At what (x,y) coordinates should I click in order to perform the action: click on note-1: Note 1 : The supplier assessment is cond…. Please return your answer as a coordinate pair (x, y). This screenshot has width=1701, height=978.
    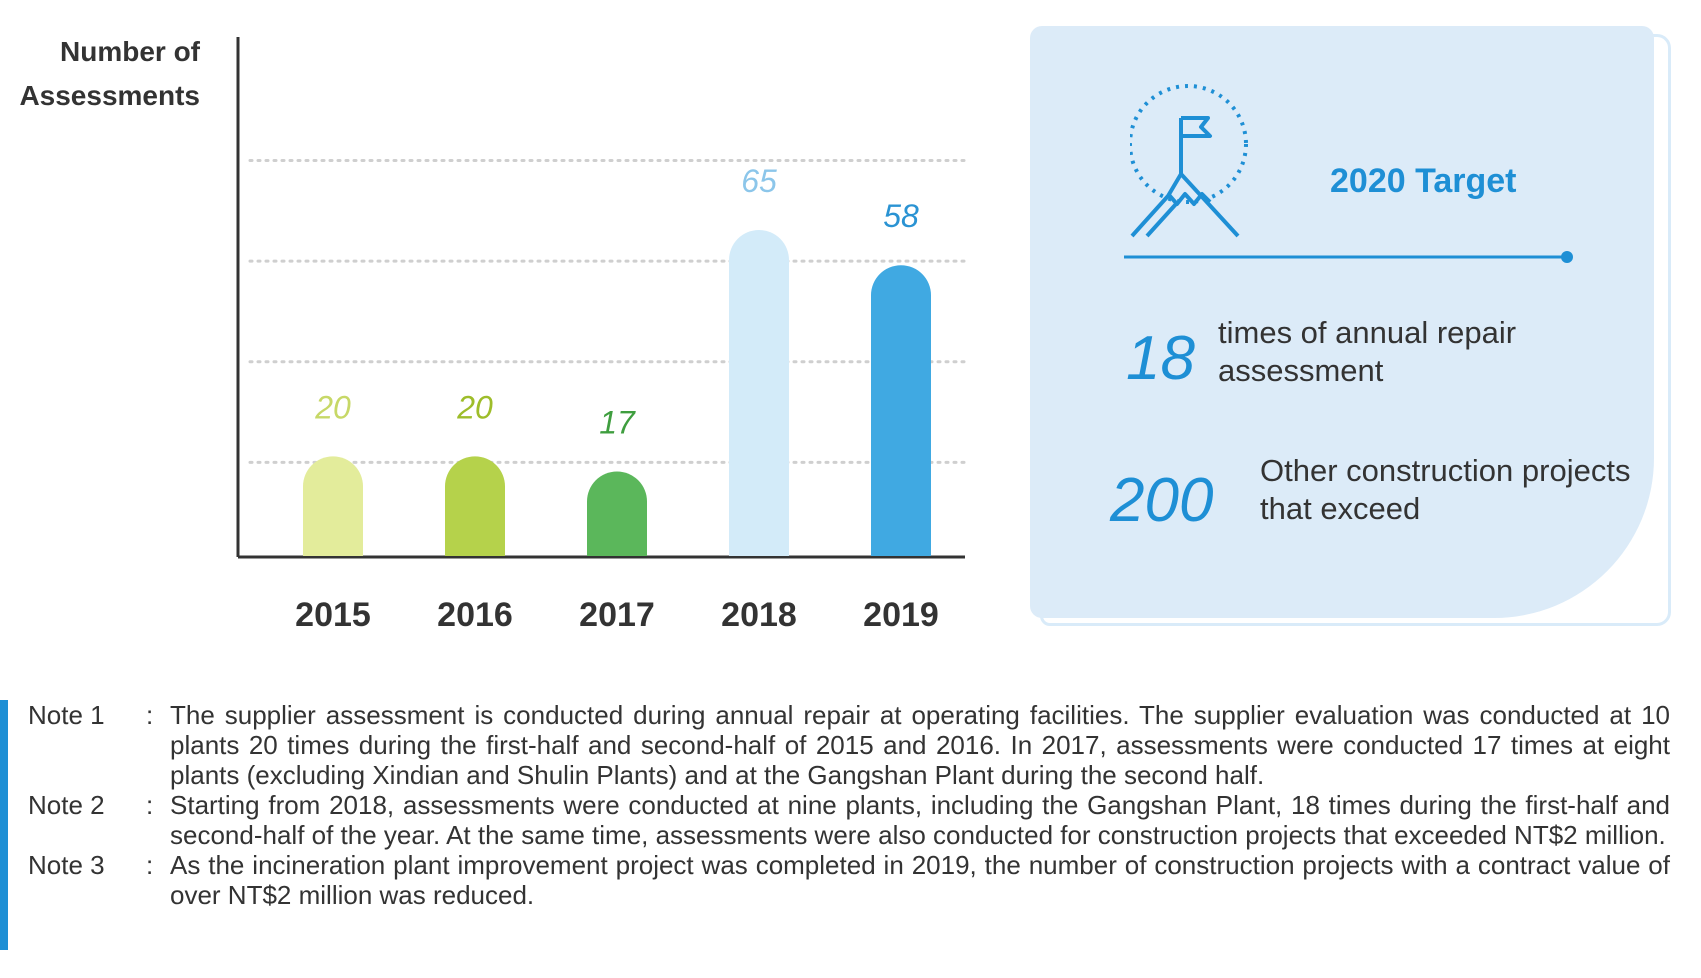
    Looking at the image, I should click on (864, 745).